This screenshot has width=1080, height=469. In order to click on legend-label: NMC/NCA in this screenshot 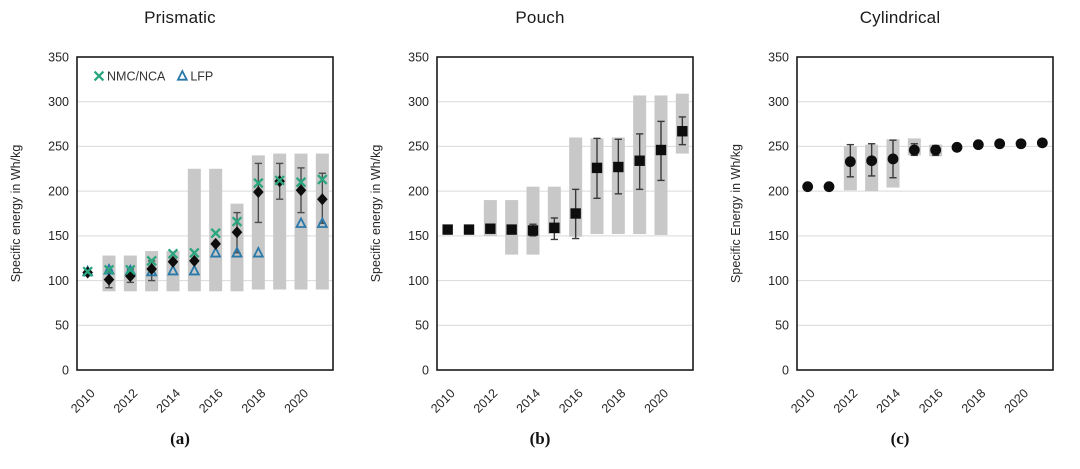, I will do `click(136, 77)`.